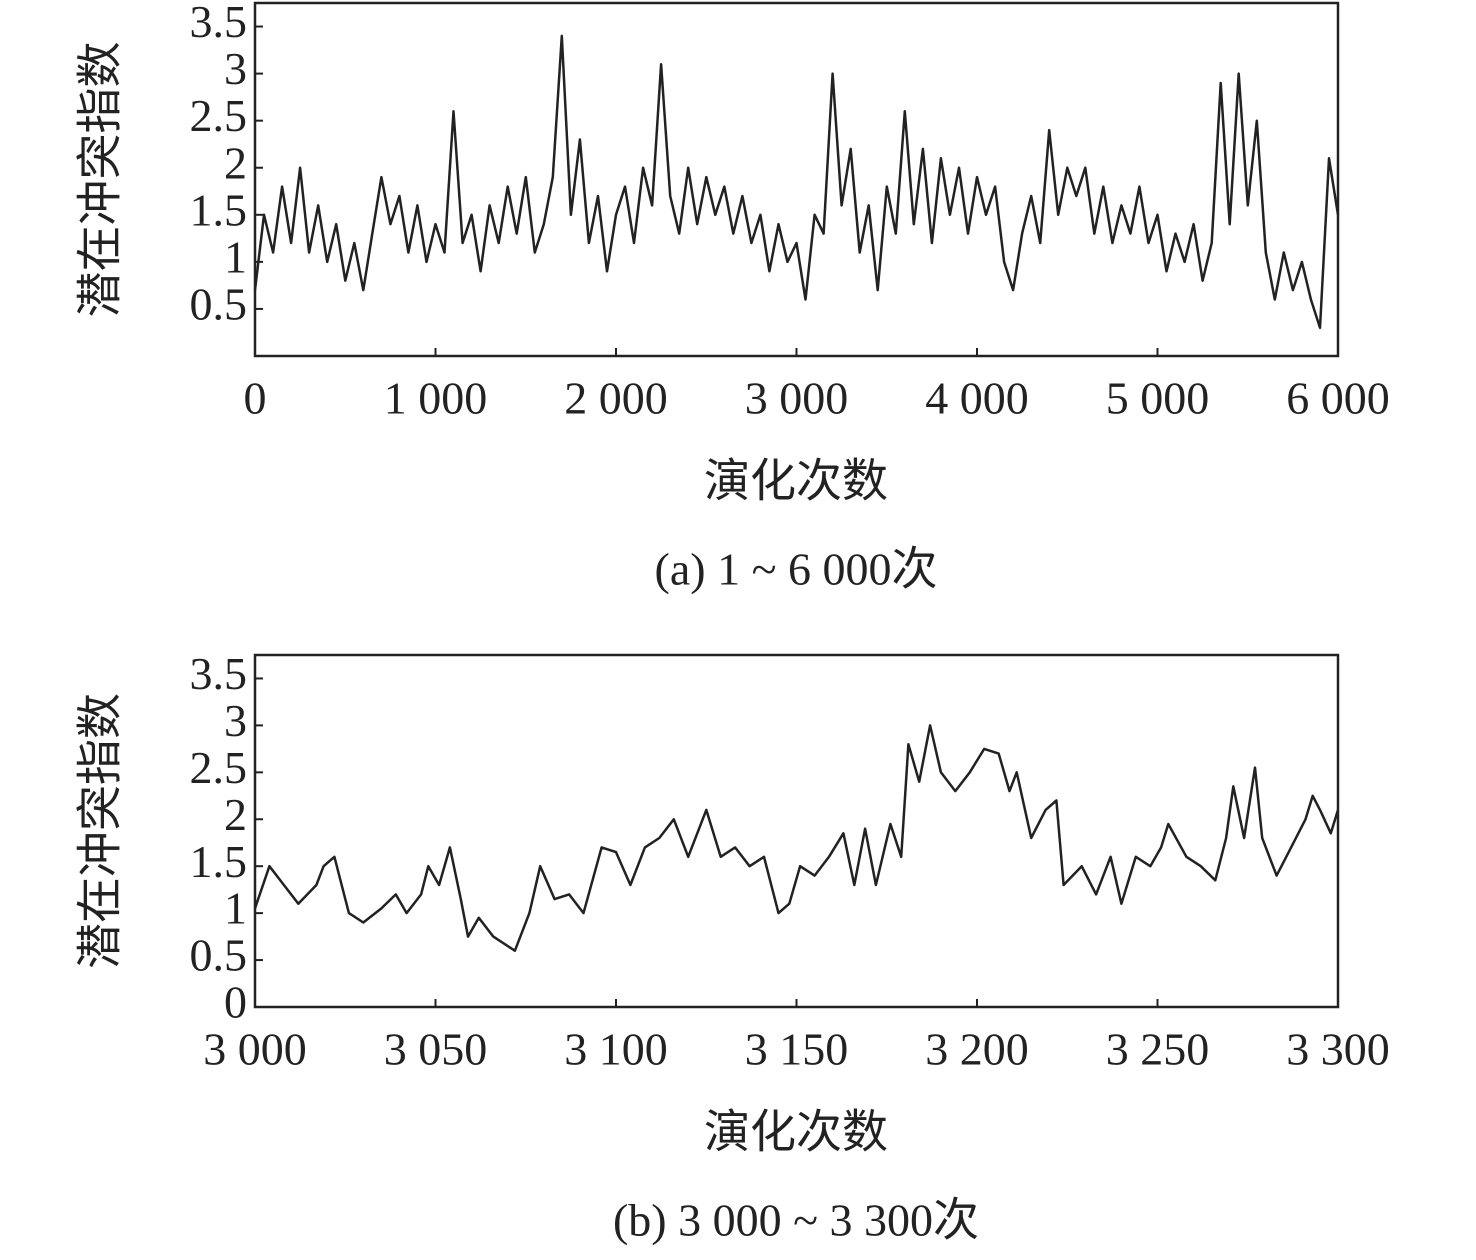  What do you see at coordinates (796, 569) in the screenshot?
I see `caption: (a) 1 ~ 6 000次` at bounding box center [796, 569].